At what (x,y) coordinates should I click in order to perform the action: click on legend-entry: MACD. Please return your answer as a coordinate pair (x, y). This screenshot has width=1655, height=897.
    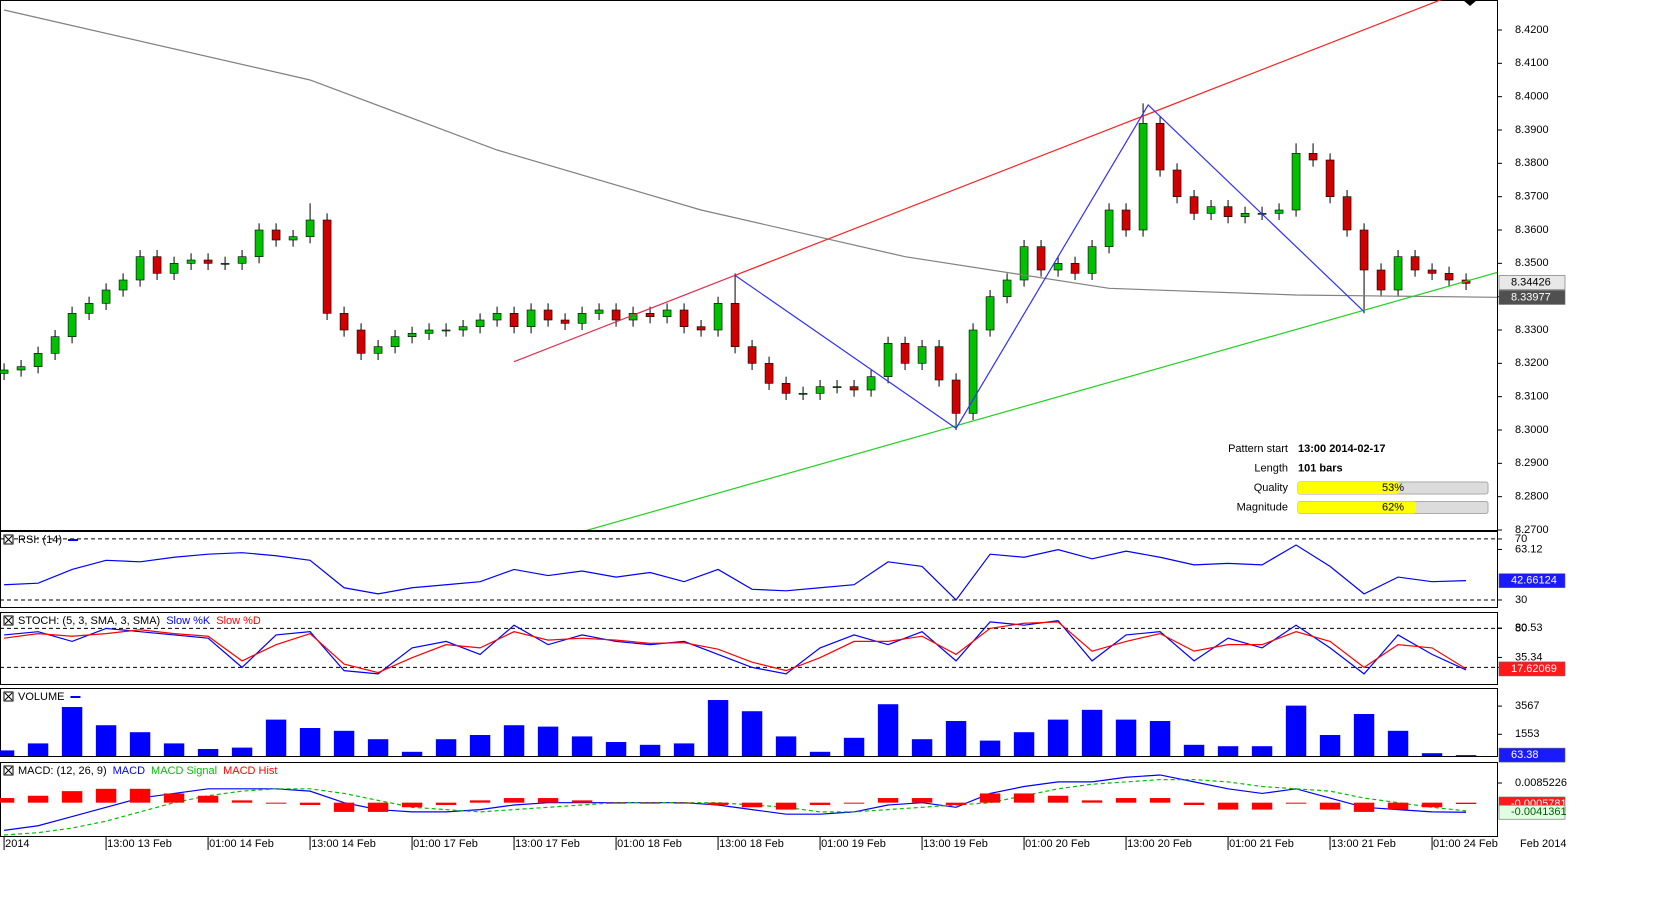
    Looking at the image, I should click on (129, 771).